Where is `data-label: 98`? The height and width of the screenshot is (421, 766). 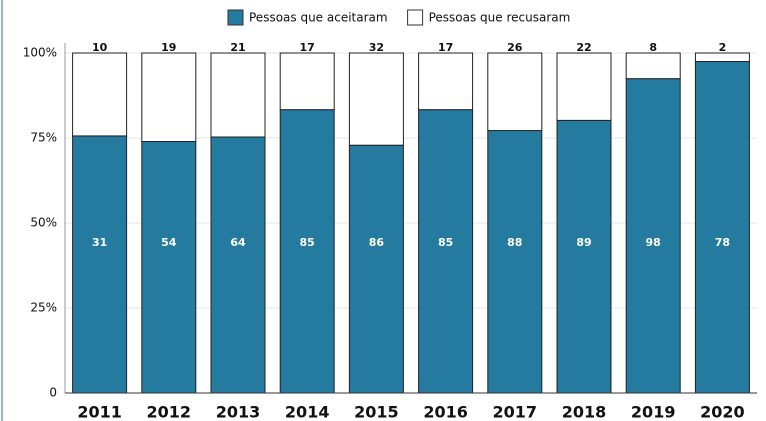 data-label: 98 is located at coordinates (653, 242).